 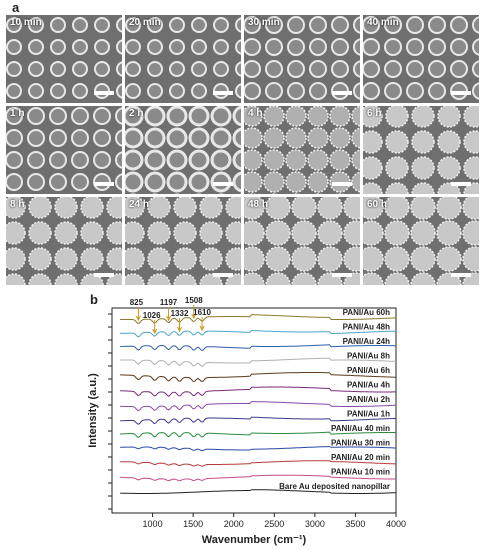 I want to click on x-tick-label: 2000, so click(x=234, y=524).